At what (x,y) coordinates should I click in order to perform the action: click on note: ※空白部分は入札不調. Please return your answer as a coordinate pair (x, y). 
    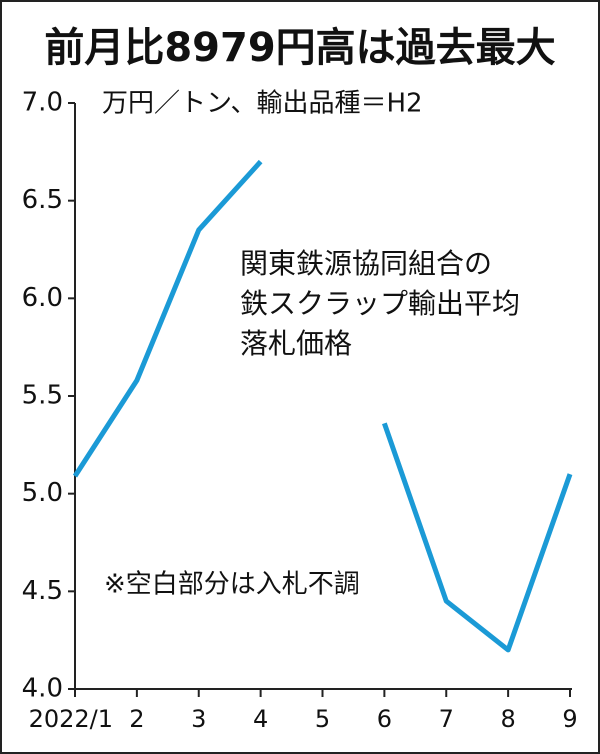
    Looking at the image, I should click on (232, 585).